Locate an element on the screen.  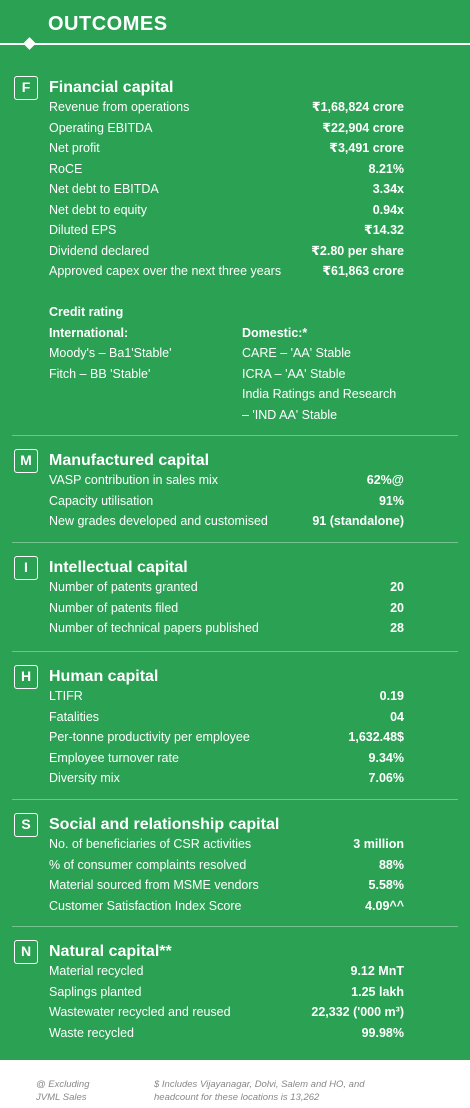
row-value: ₹61,863 crore is located at coordinates (363, 271).